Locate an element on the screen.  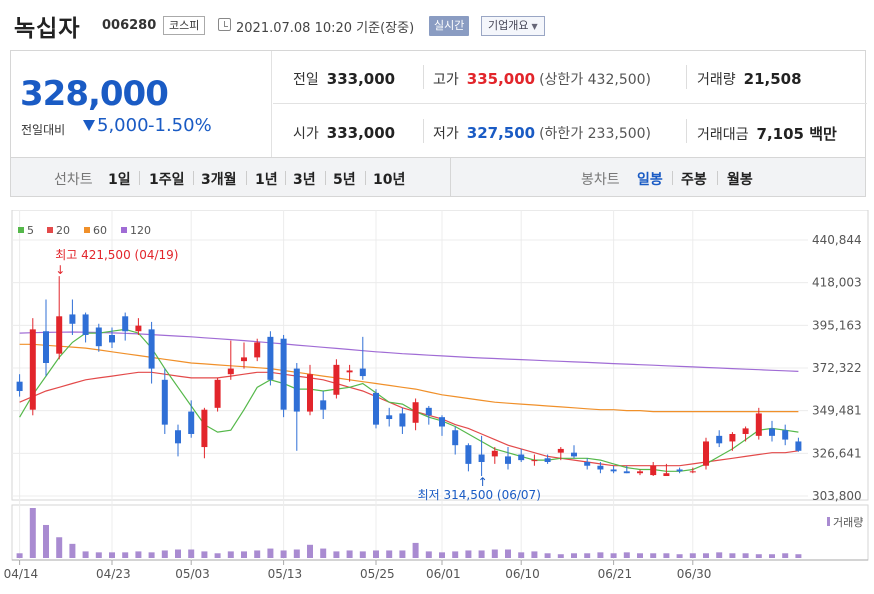
period-10y: 10년 is located at coordinates (389, 180).